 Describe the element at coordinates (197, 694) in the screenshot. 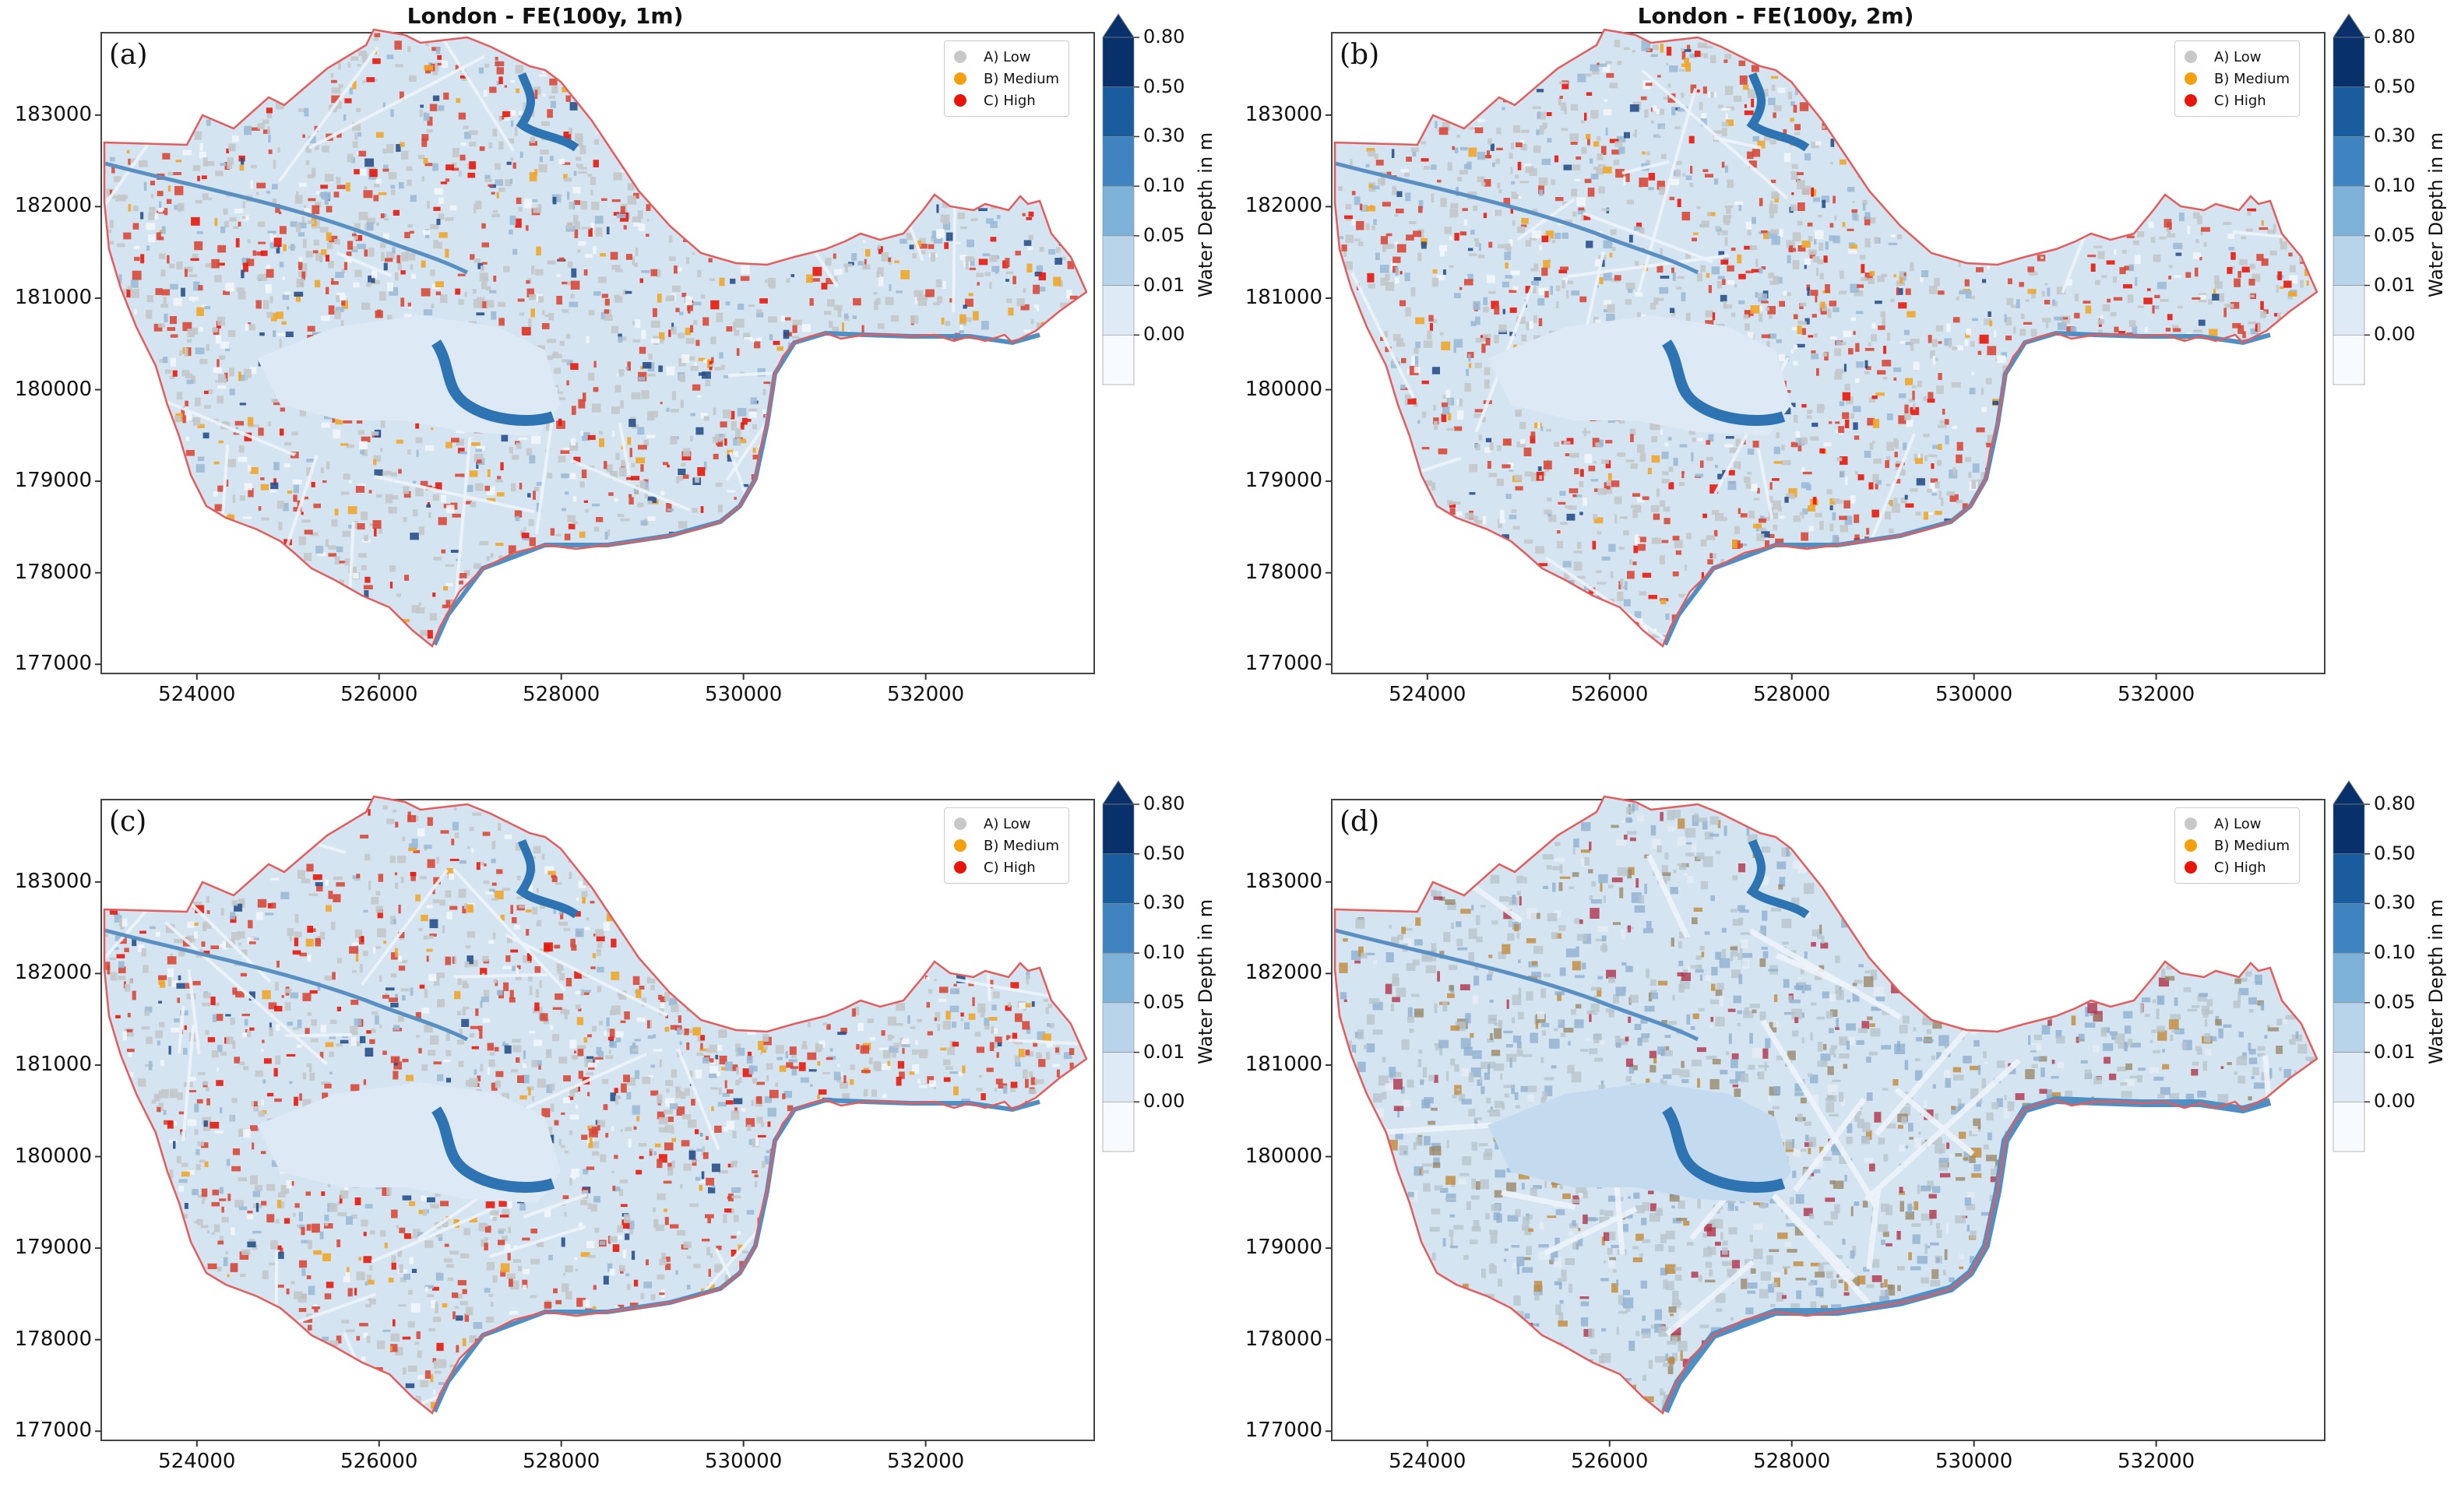

I see `x-tick-label: 524000` at that location.